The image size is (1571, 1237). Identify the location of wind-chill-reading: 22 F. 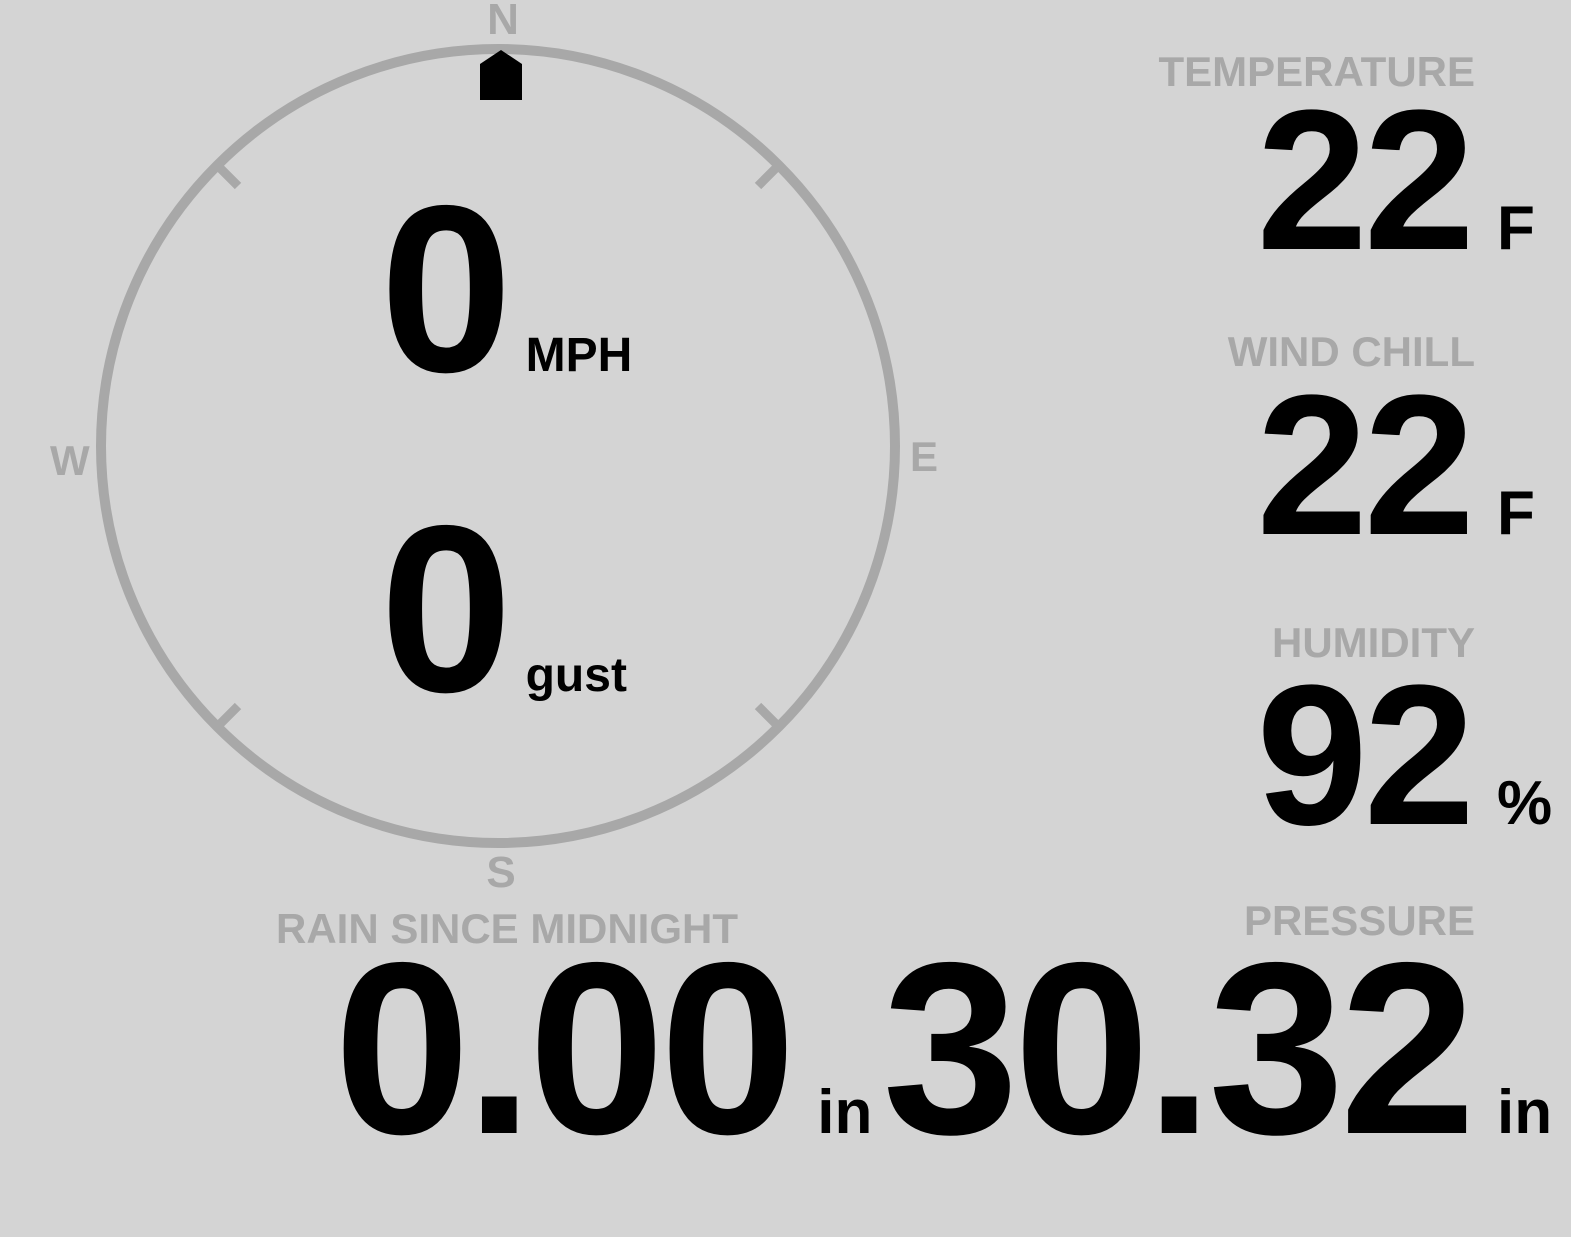
(1408, 466).